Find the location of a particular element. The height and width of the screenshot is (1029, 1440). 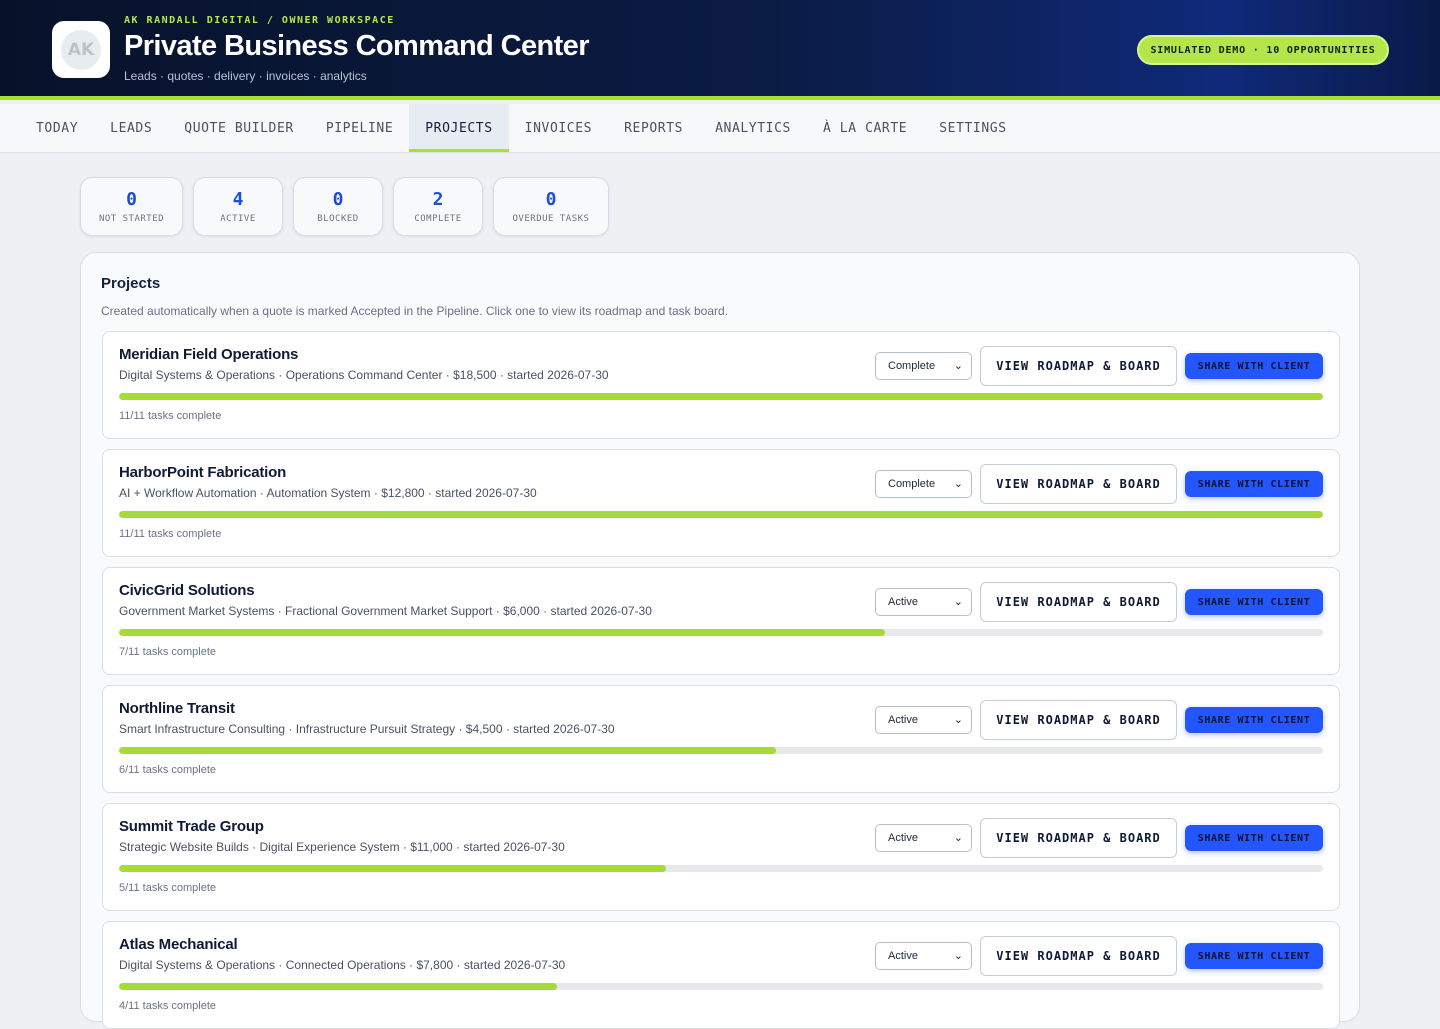

project-name: Meridian Field Operations is located at coordinates (209, 354).